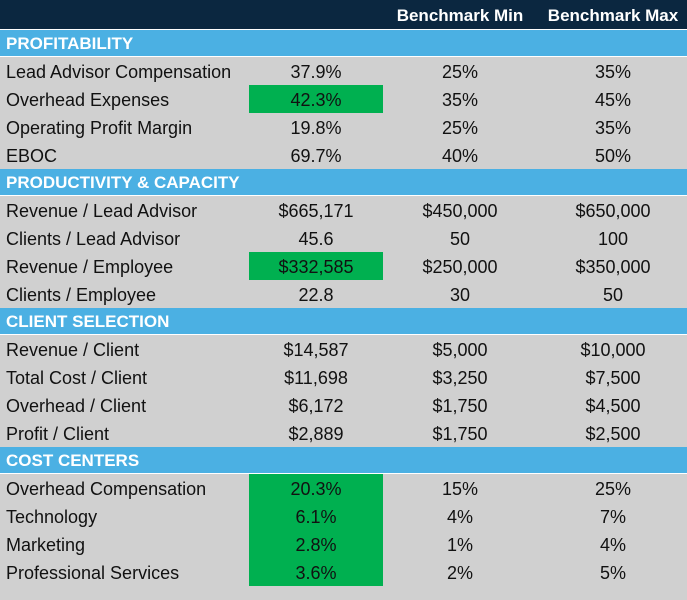 This screenshot has width=687, height=600. Describe the element at coordinates (343, 155) in the screenshot. I see `table-row: EBOC 69.7% 40% 50%` at that location.